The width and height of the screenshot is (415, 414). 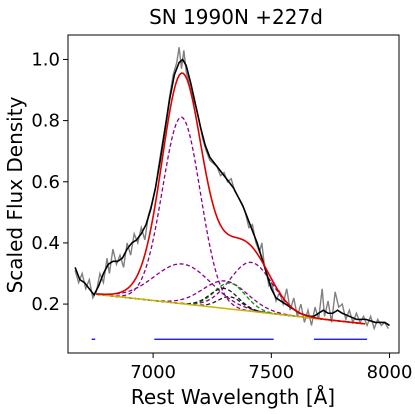 I want to click on x-tick-label: 8000, so click(x=390, y=372).